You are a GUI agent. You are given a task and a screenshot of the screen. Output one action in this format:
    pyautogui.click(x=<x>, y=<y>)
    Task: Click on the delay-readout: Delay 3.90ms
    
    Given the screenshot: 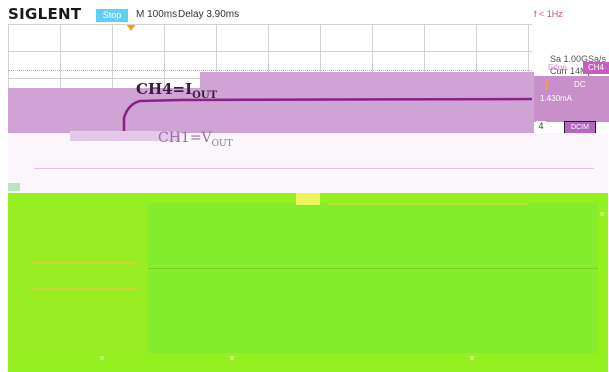 What is the action you would take?
    pyautogui.click(x=209, y=14)
    